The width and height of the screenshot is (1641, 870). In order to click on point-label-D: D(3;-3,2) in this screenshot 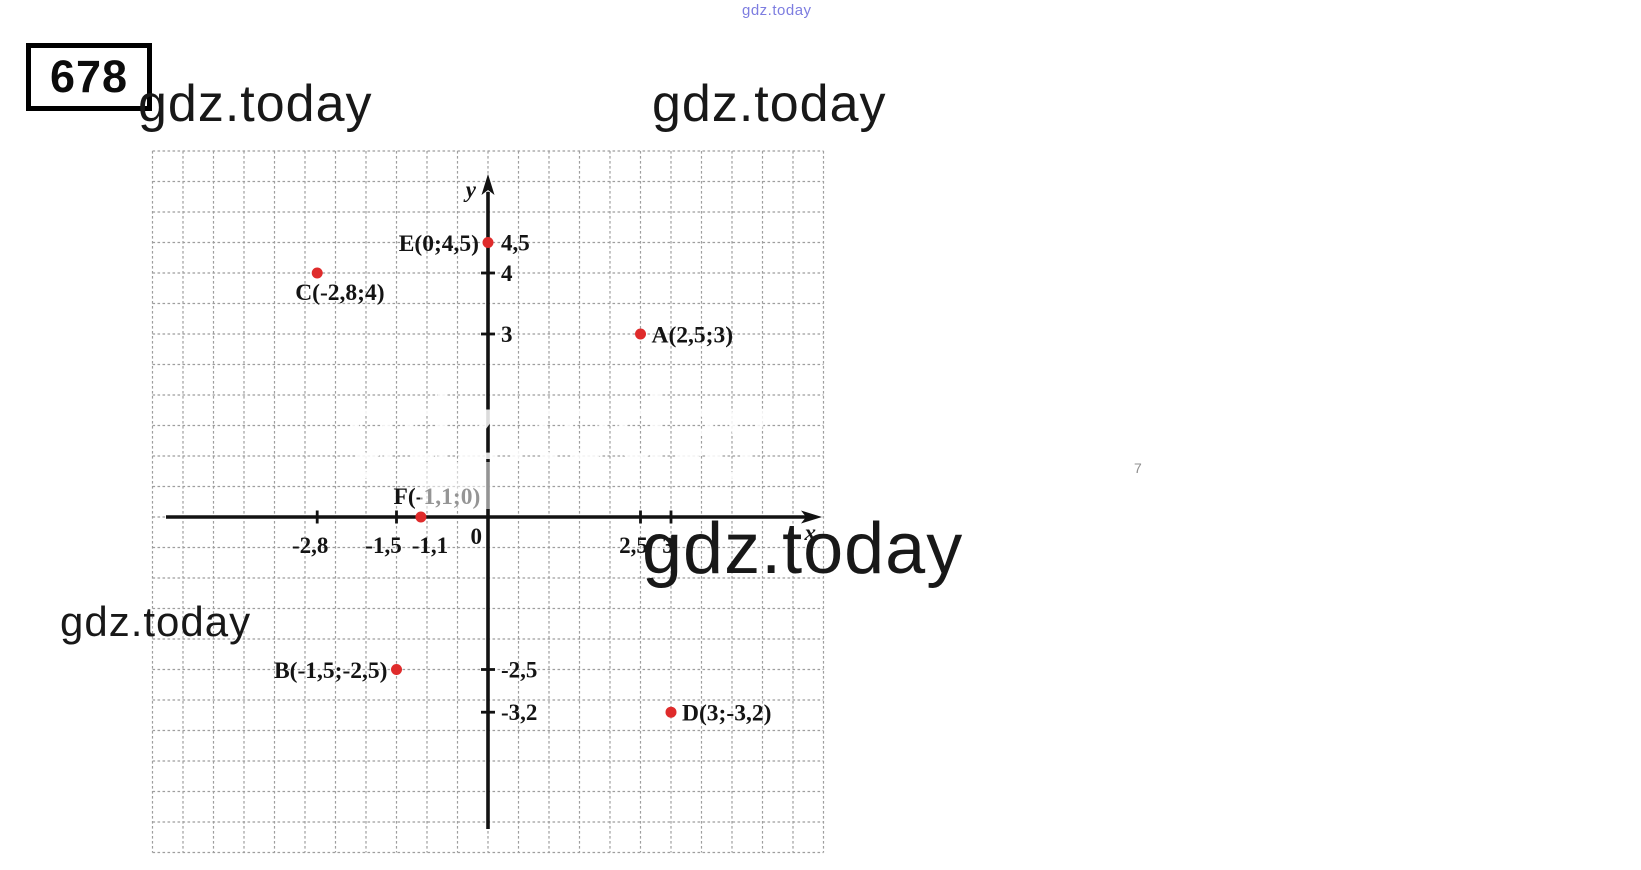, I will do `click(726, 714)`.